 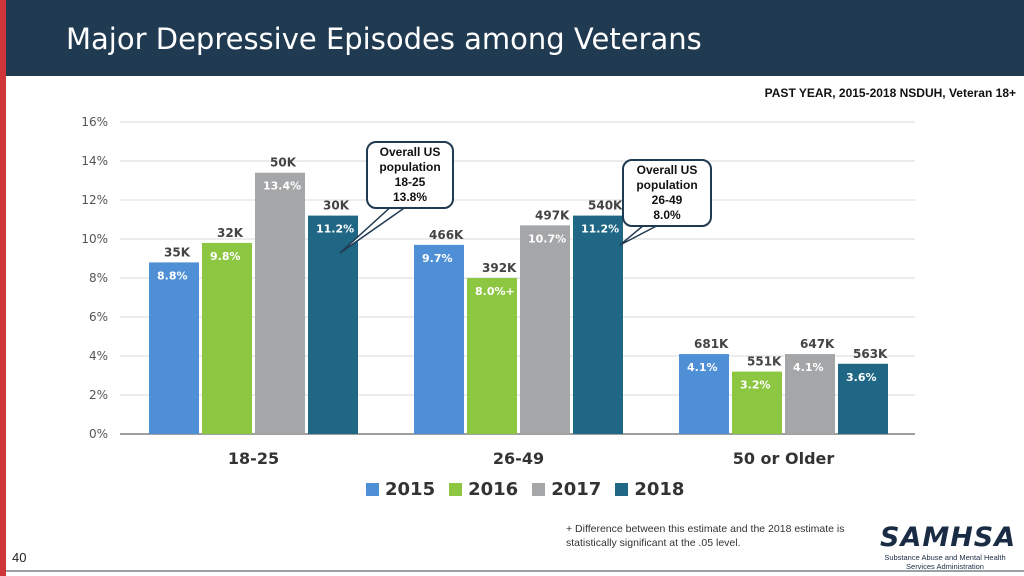 What do you see at coordinates (446, 235) in the screenshot?
I see `count-label: 466K` at bounding box center [446, 235].